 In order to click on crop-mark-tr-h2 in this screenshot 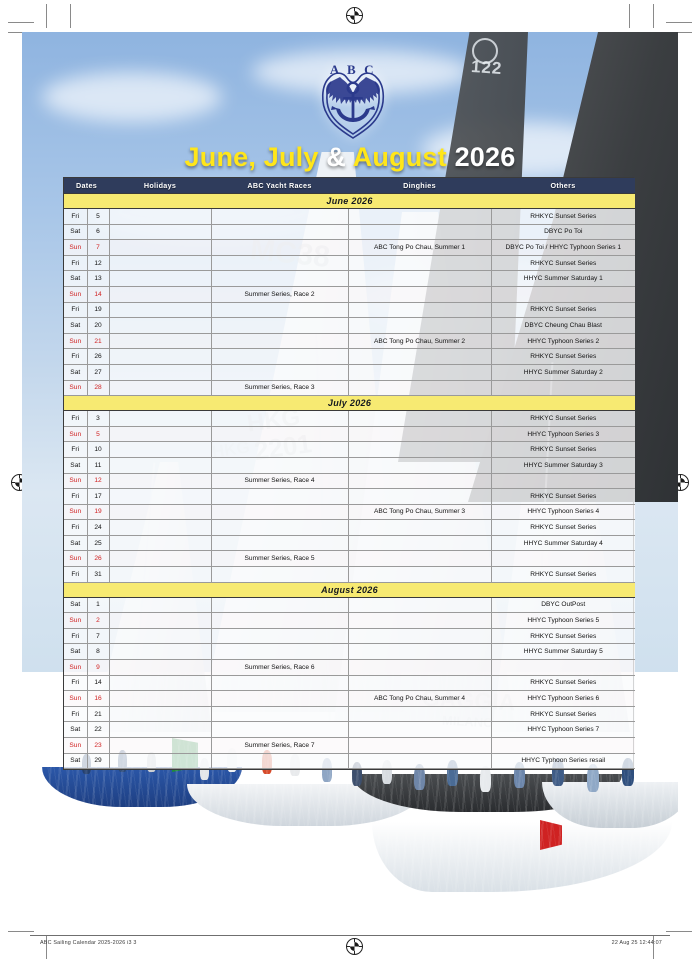, I will do `click(679, 32)`.